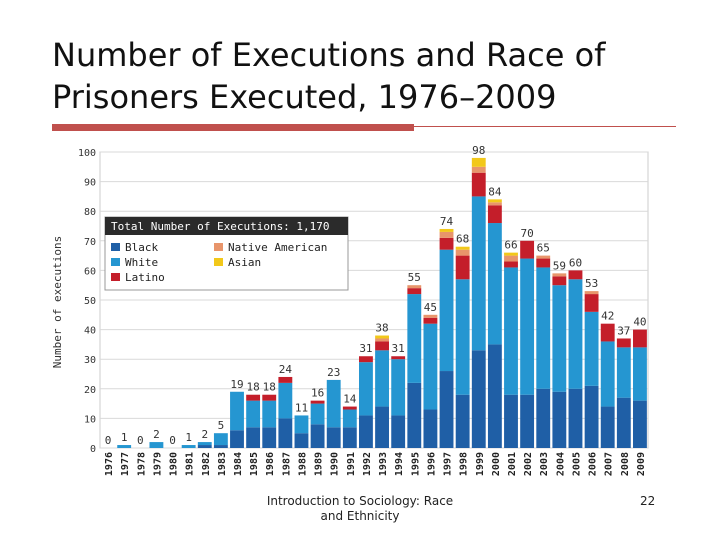 The image size is (720, 540). Describe the element at coordinates (270, 464) in the screenshot. I see `x-tick-label: 1986` at that location.